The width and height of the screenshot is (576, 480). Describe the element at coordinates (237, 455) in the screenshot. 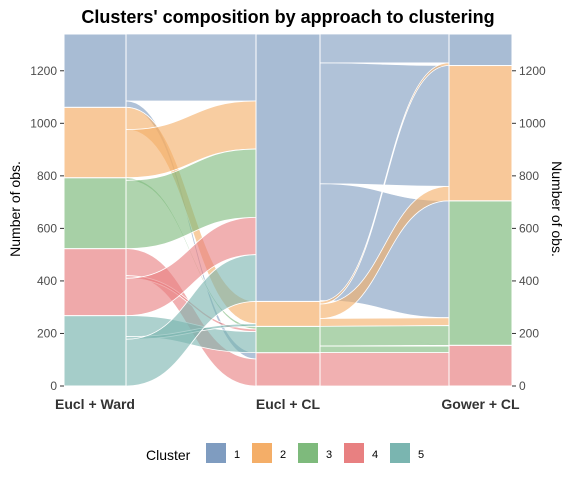

I see `legend-label-1: 1` at that location.